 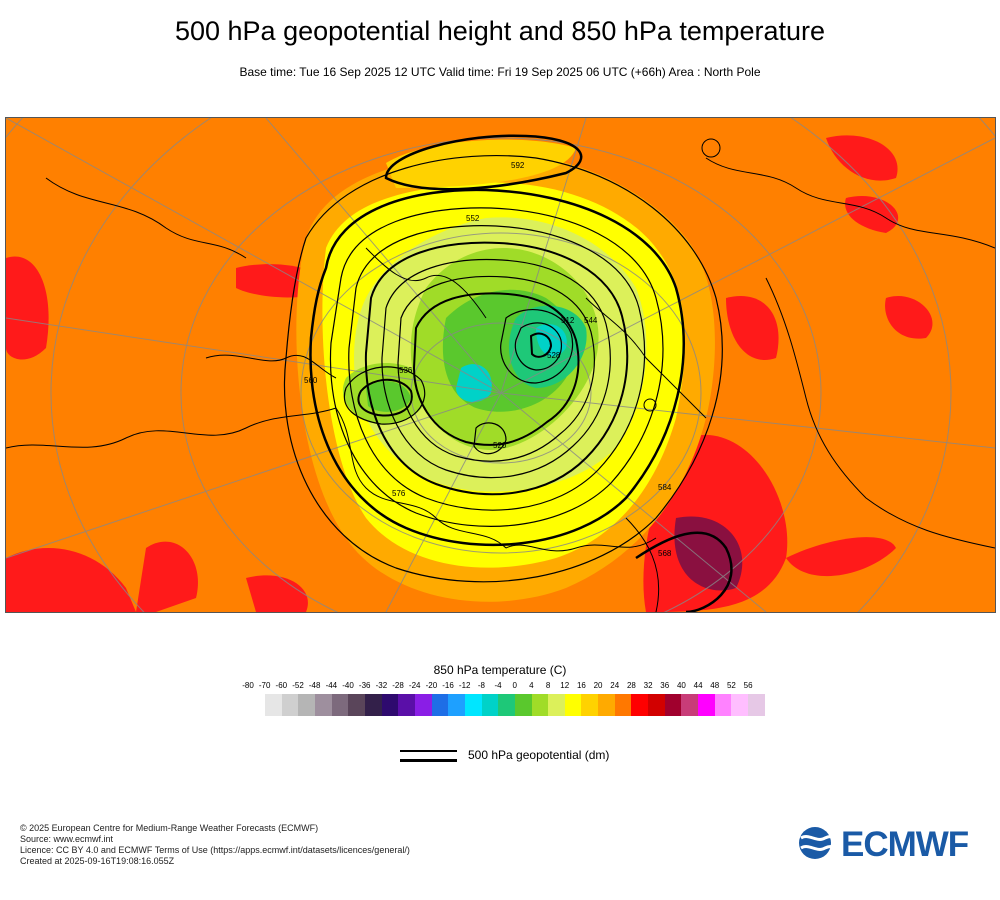 What do you see at coordinates (464, 685) in the screenshot?
I see `colorbar-tick-label: -12` at bounding box center [464, 685].